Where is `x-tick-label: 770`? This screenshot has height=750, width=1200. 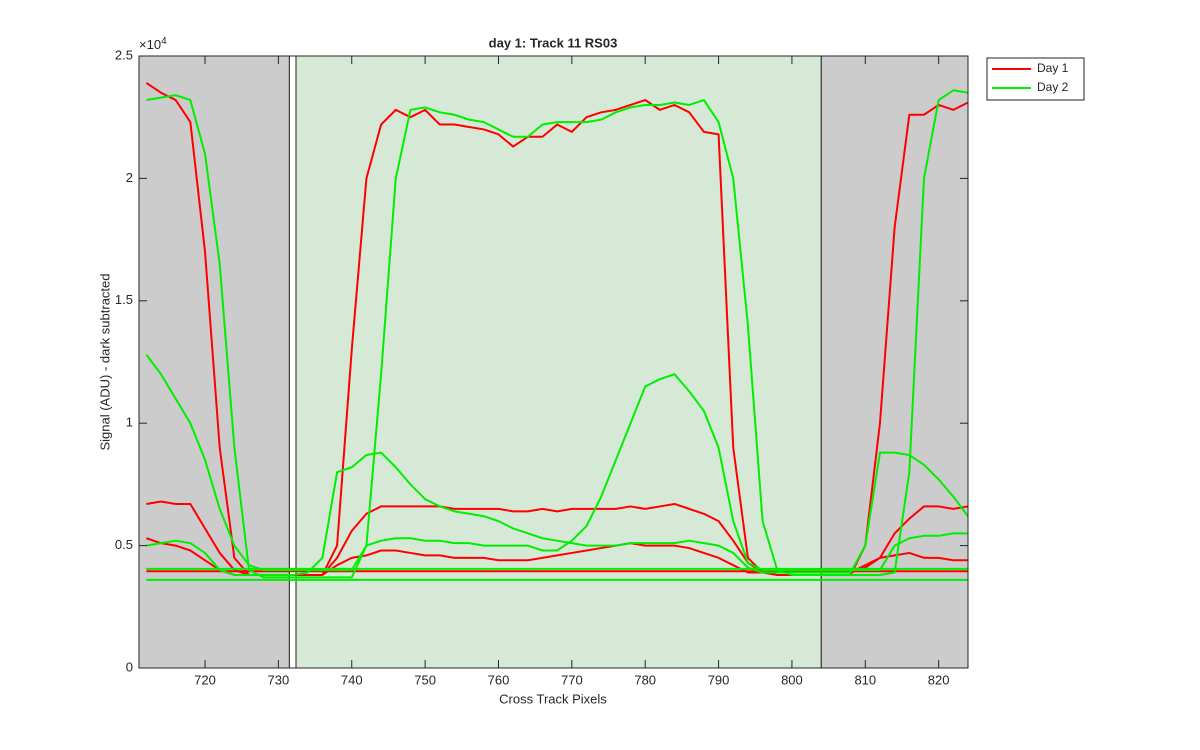
x-tick-label: 770 is located at coordinates (572, 679).